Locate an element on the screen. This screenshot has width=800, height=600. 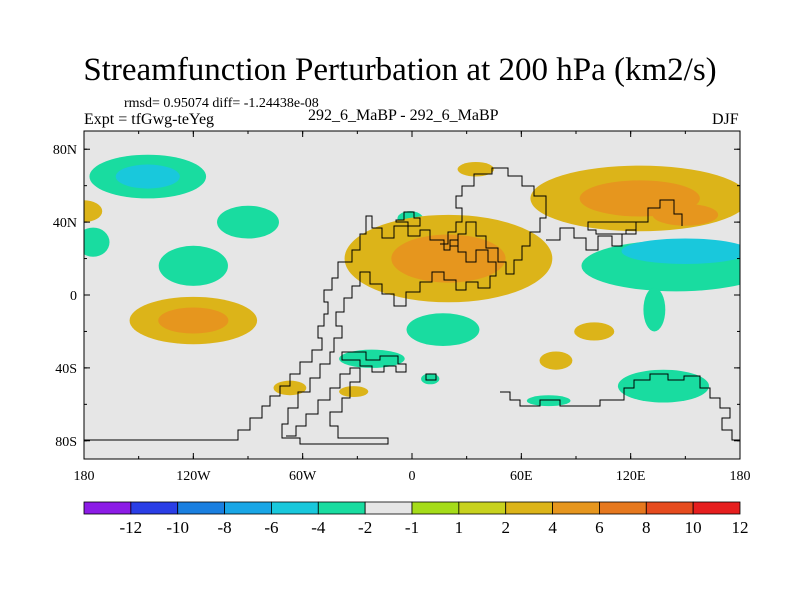
coastline-south-island is located at coordinates (374, 362).